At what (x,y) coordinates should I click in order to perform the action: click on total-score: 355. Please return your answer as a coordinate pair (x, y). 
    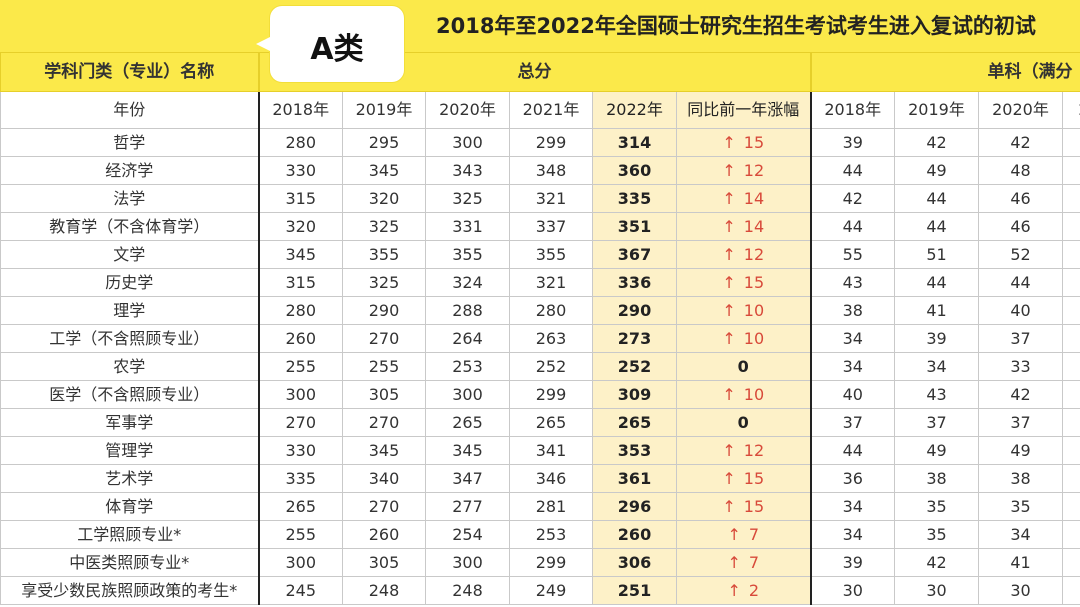
    Looking at the image, I should click on (551, 254).